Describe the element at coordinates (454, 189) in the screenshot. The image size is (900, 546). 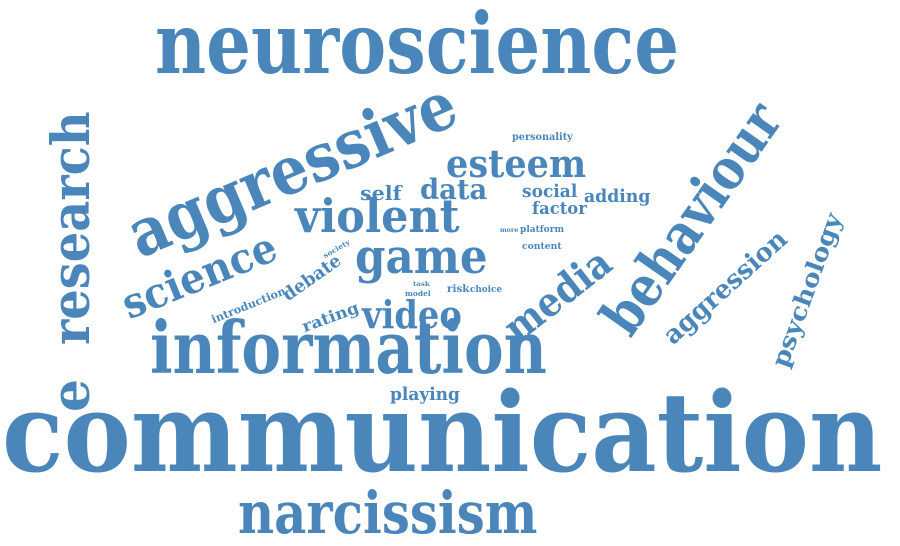
I see `word-data: data` at that location.